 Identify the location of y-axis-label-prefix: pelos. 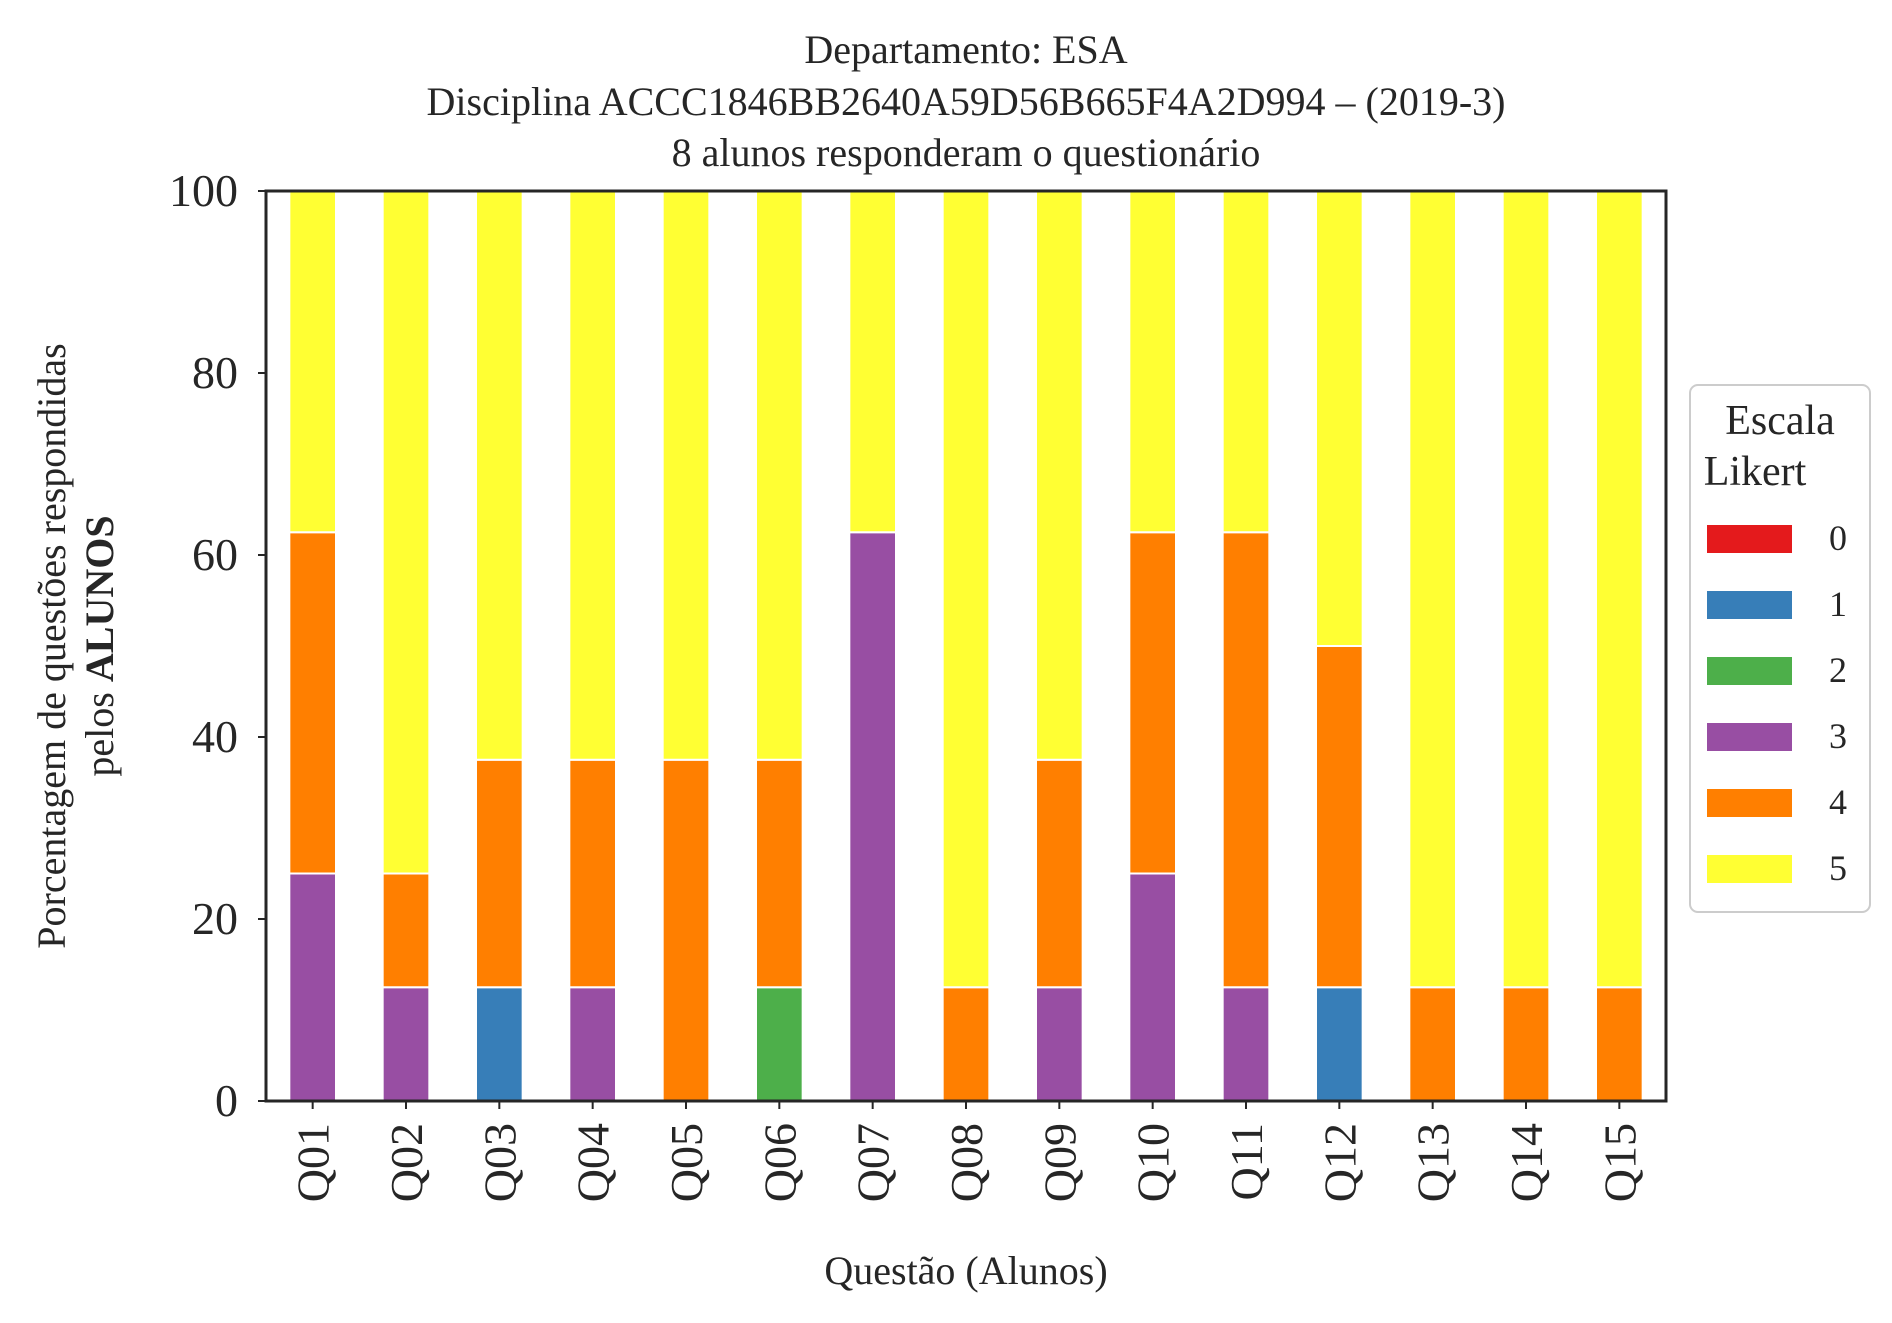
(99, 729).